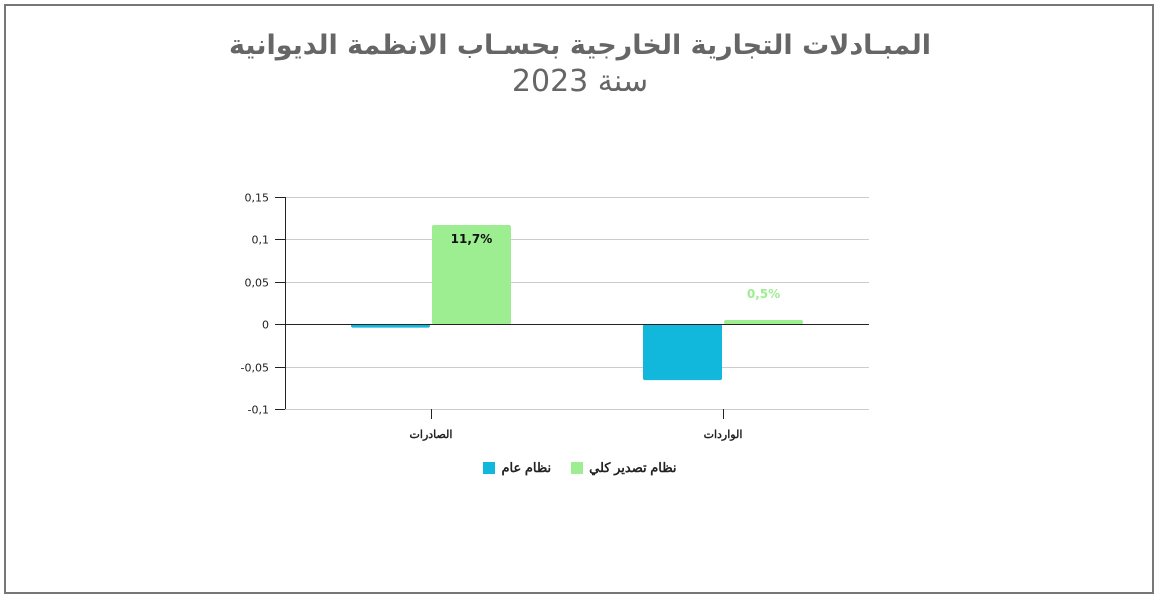 Image resolution: width=1160 pixels, height=600 pixels. Describe the element at coordinates (265, 325) in the screenshot. I see `y-tick-label: 0` at that location.